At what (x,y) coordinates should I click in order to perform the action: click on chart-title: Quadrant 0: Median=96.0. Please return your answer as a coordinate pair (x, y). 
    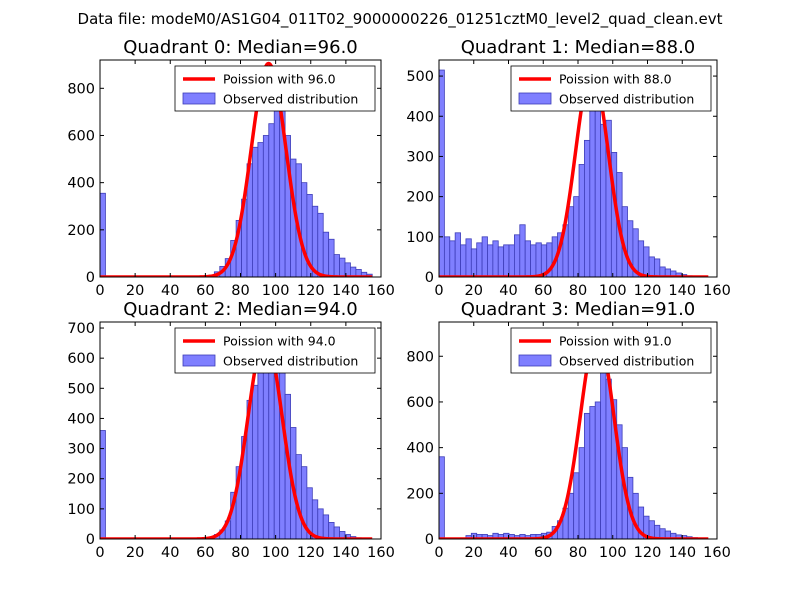
    Looking at the image, I should click on (240, 47).